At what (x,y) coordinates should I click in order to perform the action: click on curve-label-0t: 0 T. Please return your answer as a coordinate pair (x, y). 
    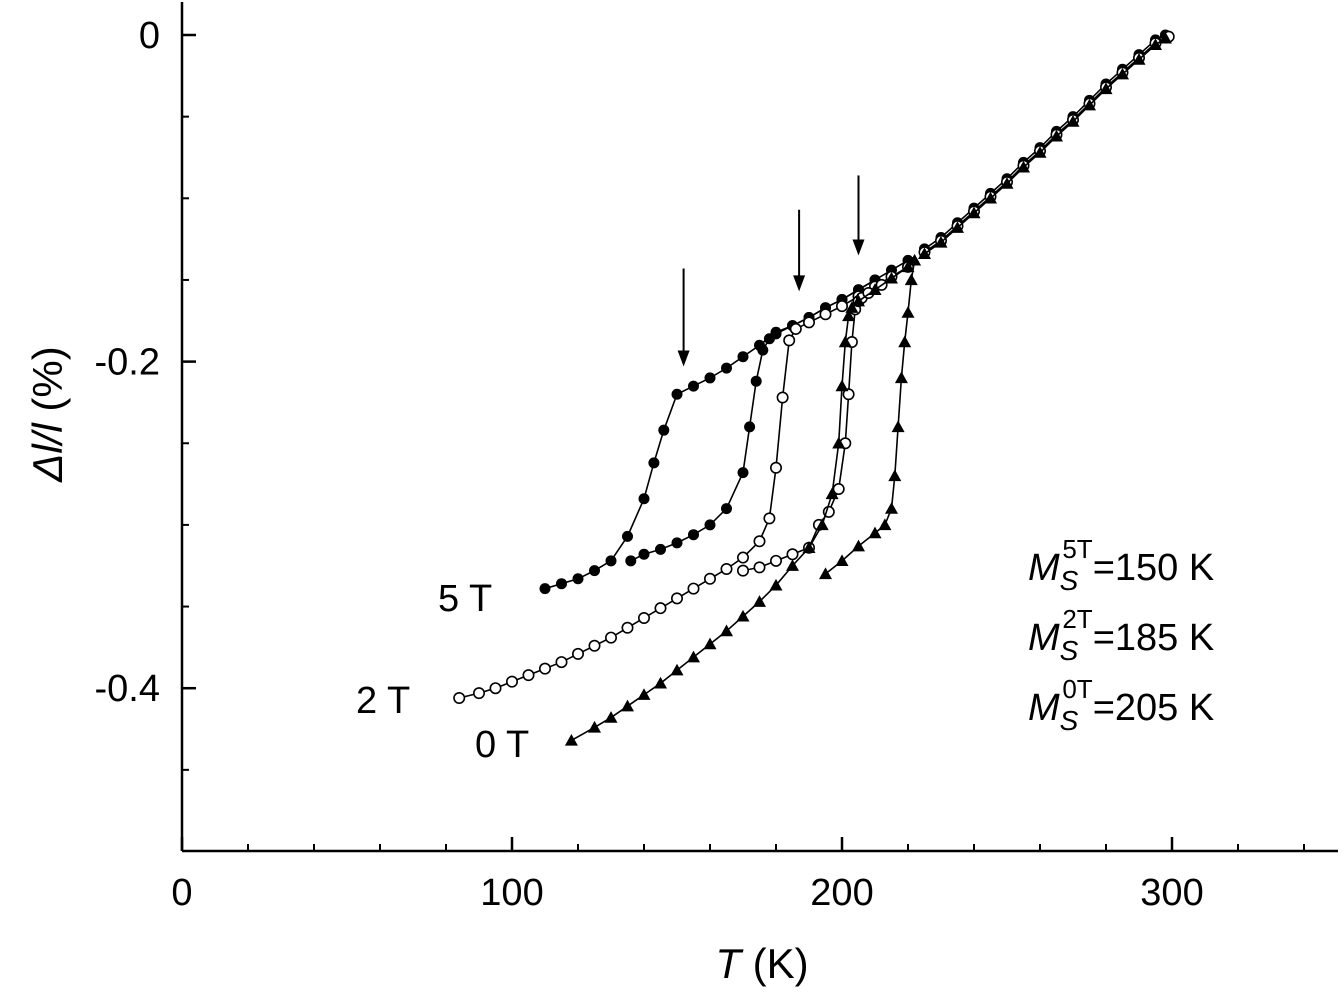
    Looking at the image, I should click on (502, 745).